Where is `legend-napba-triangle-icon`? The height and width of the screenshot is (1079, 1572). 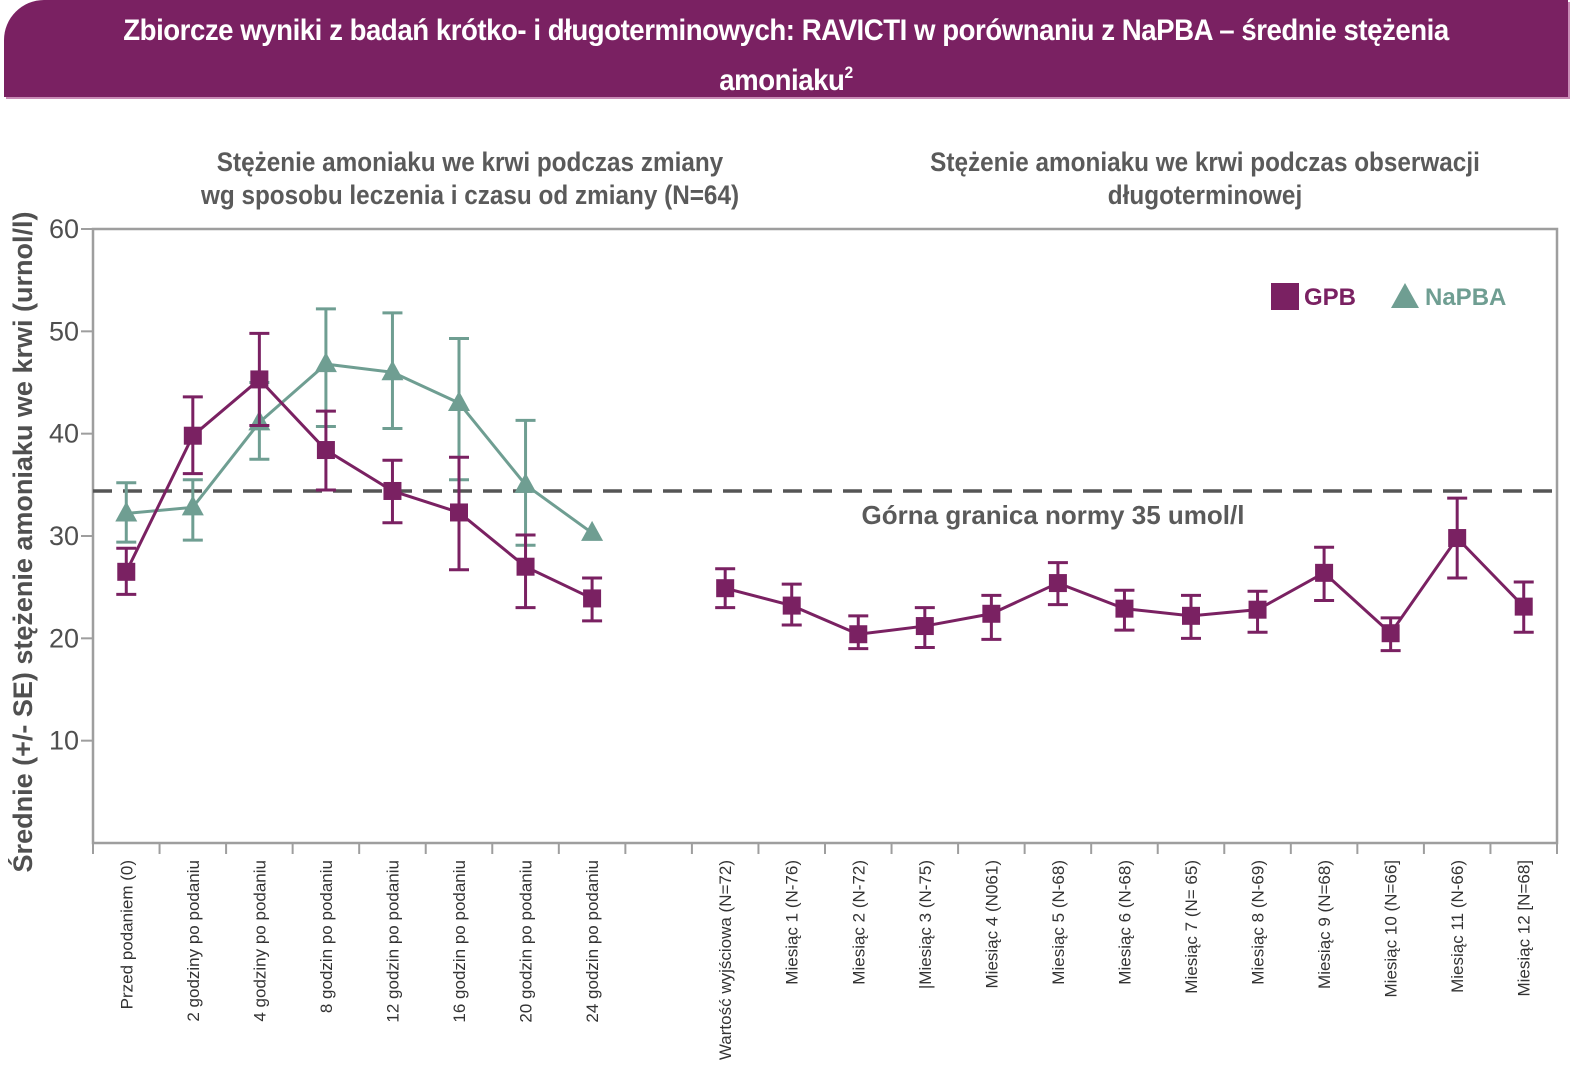
legend-napba-triangle-icon is located at coordinates (1405, 295).